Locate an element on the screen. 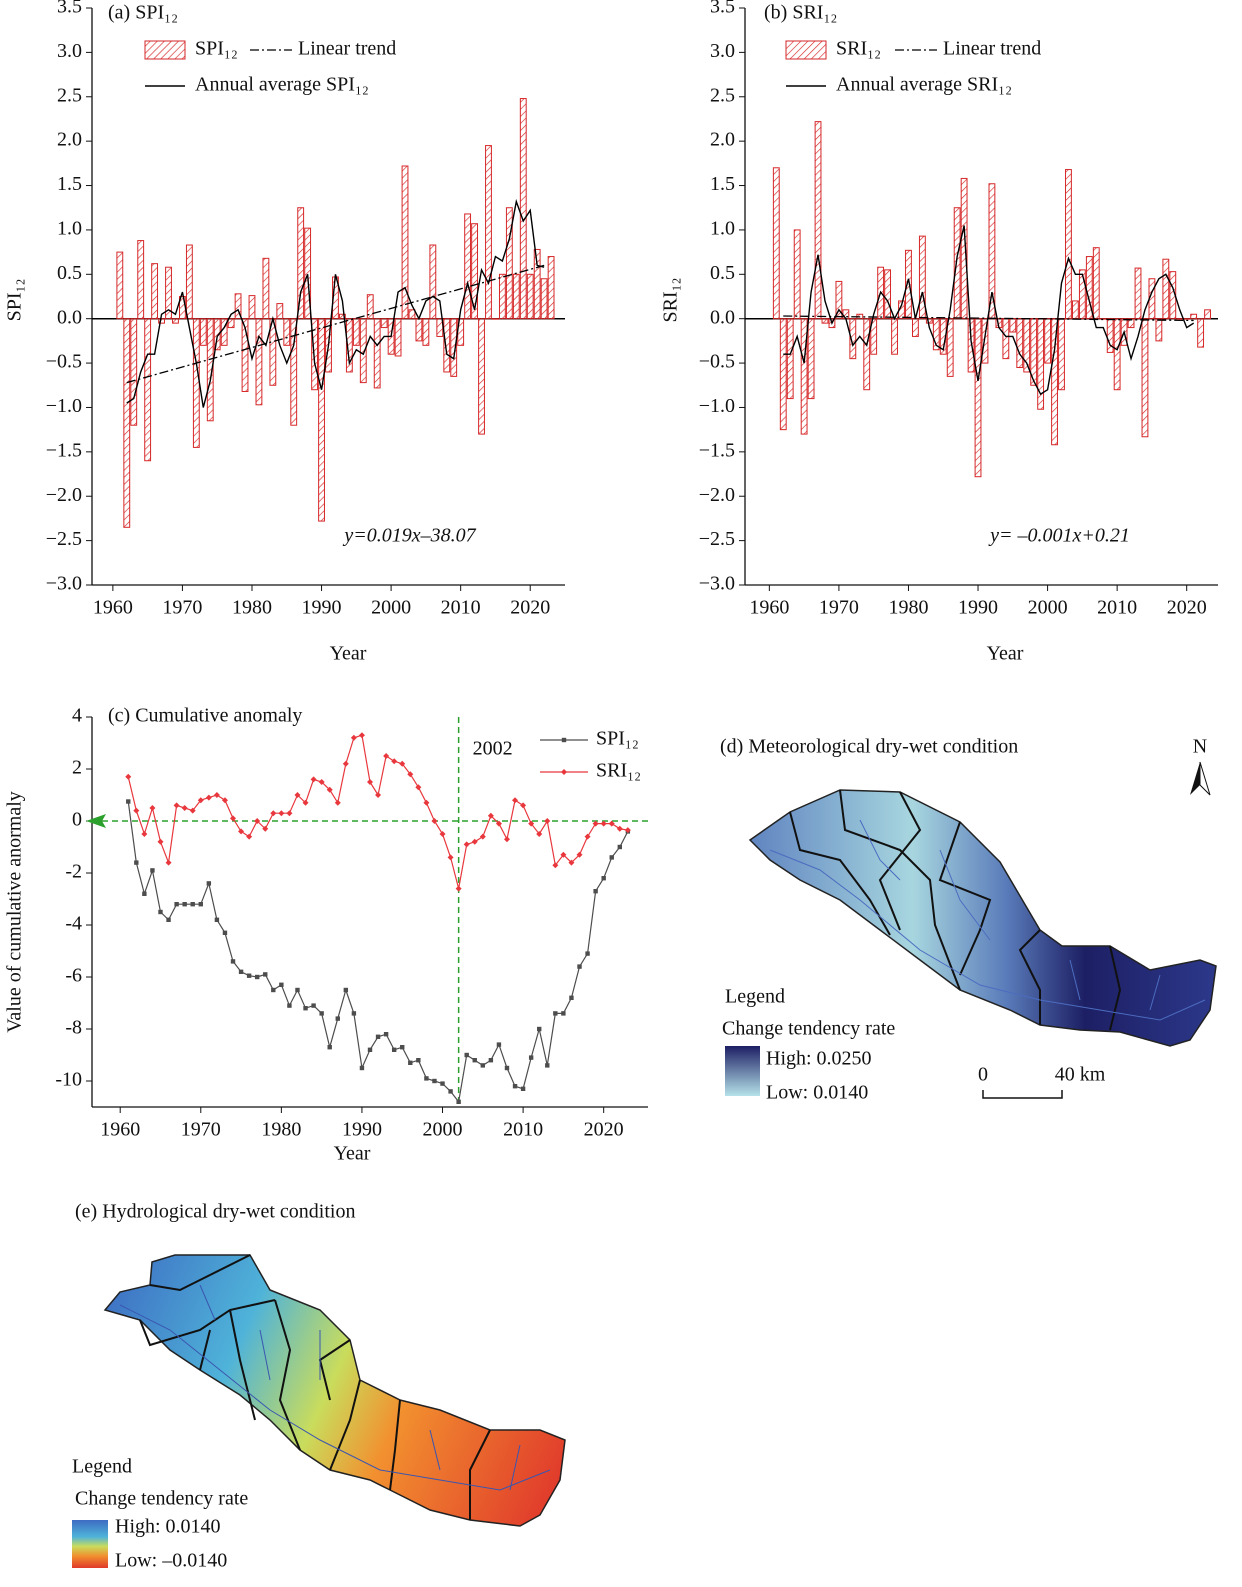  y-tick-label: 1.5 is located at coordinates (722, 184).